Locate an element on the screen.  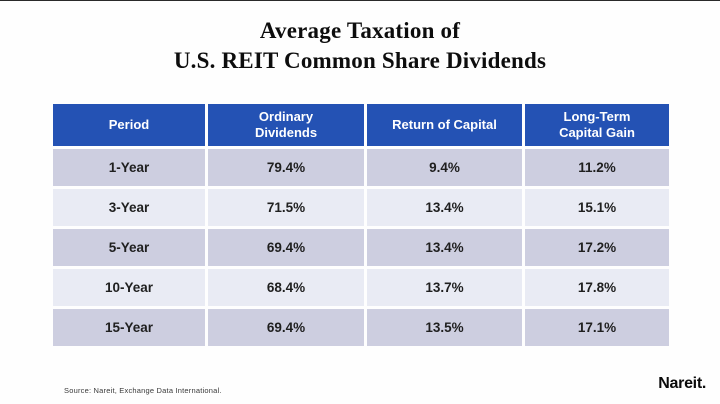
column-header-long-term-capital-gain: Long-Term Capital Gain is located at coordinates (597, 125).